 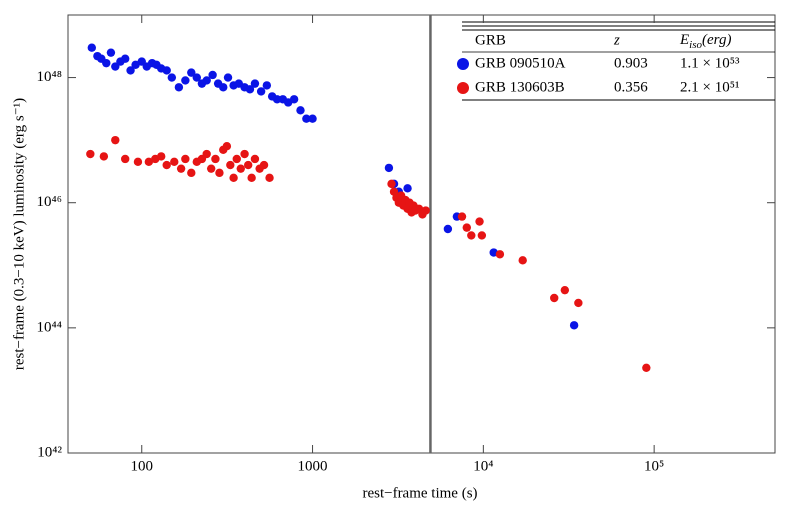 What do you see at coordinates (684, 40) in the screenshot?
I see `legend-header: E` at bounding box center [684, 40].